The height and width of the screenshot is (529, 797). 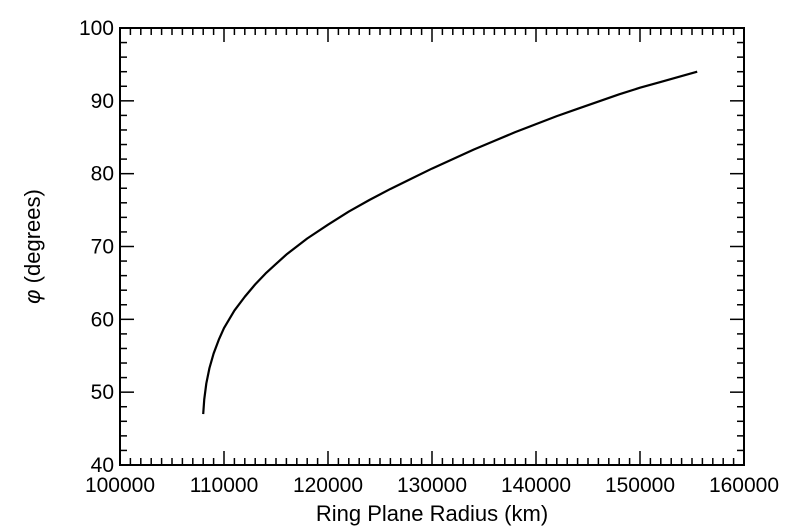 What do you see at coordinates (102, 174) in the screenshot?
I see `y-tick-label: 80` at bounding box center [102, 174].